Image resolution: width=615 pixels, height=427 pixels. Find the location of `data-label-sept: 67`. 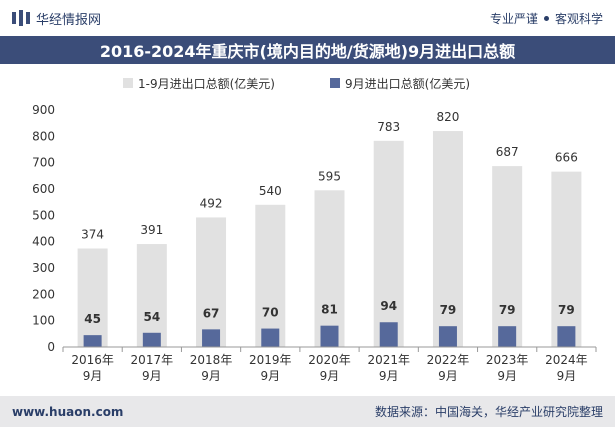

data-label-sept: 67 is located at coordinates (211, 313).